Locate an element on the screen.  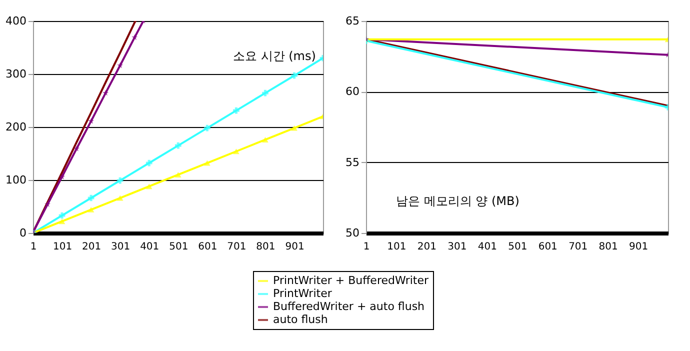
y-tick-label: 50 is located at coordinates (353, 233).